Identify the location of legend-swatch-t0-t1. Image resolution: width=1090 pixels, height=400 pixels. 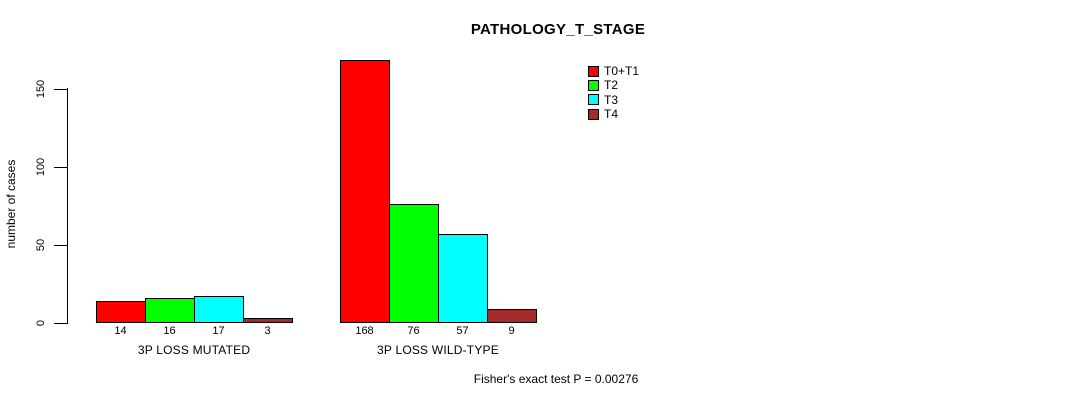
(593, 71).